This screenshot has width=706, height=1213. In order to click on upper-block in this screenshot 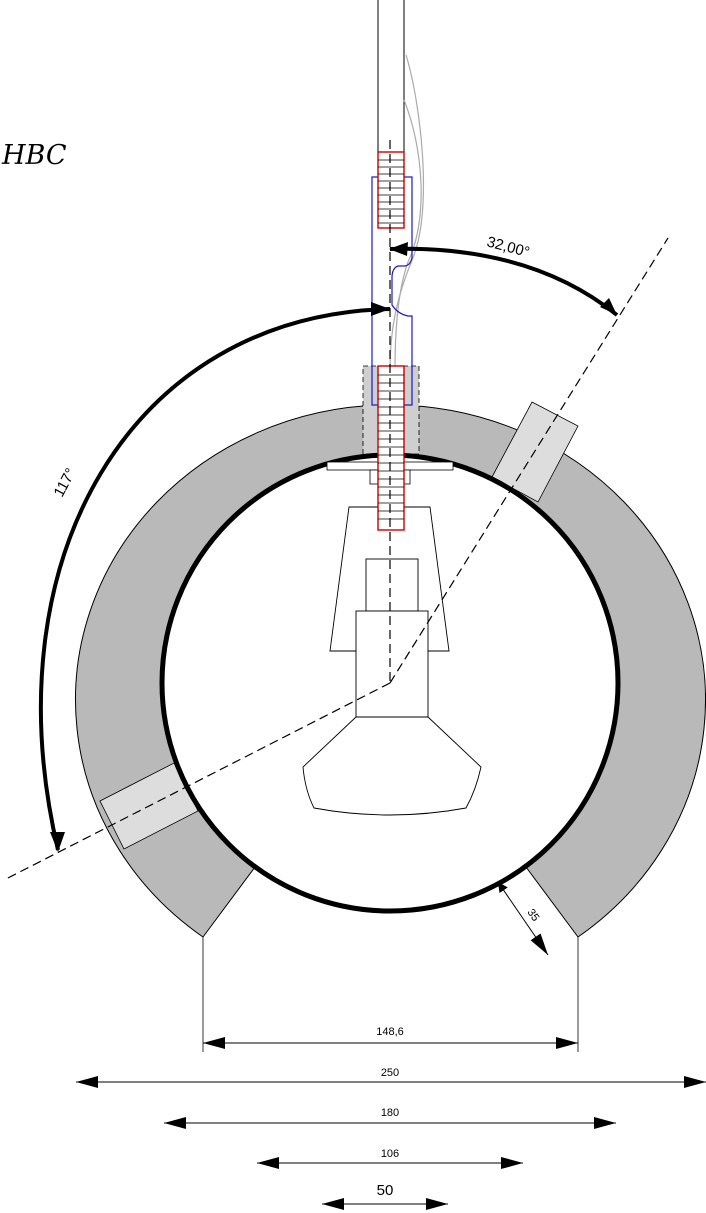, I will do `click(392, 585)`.